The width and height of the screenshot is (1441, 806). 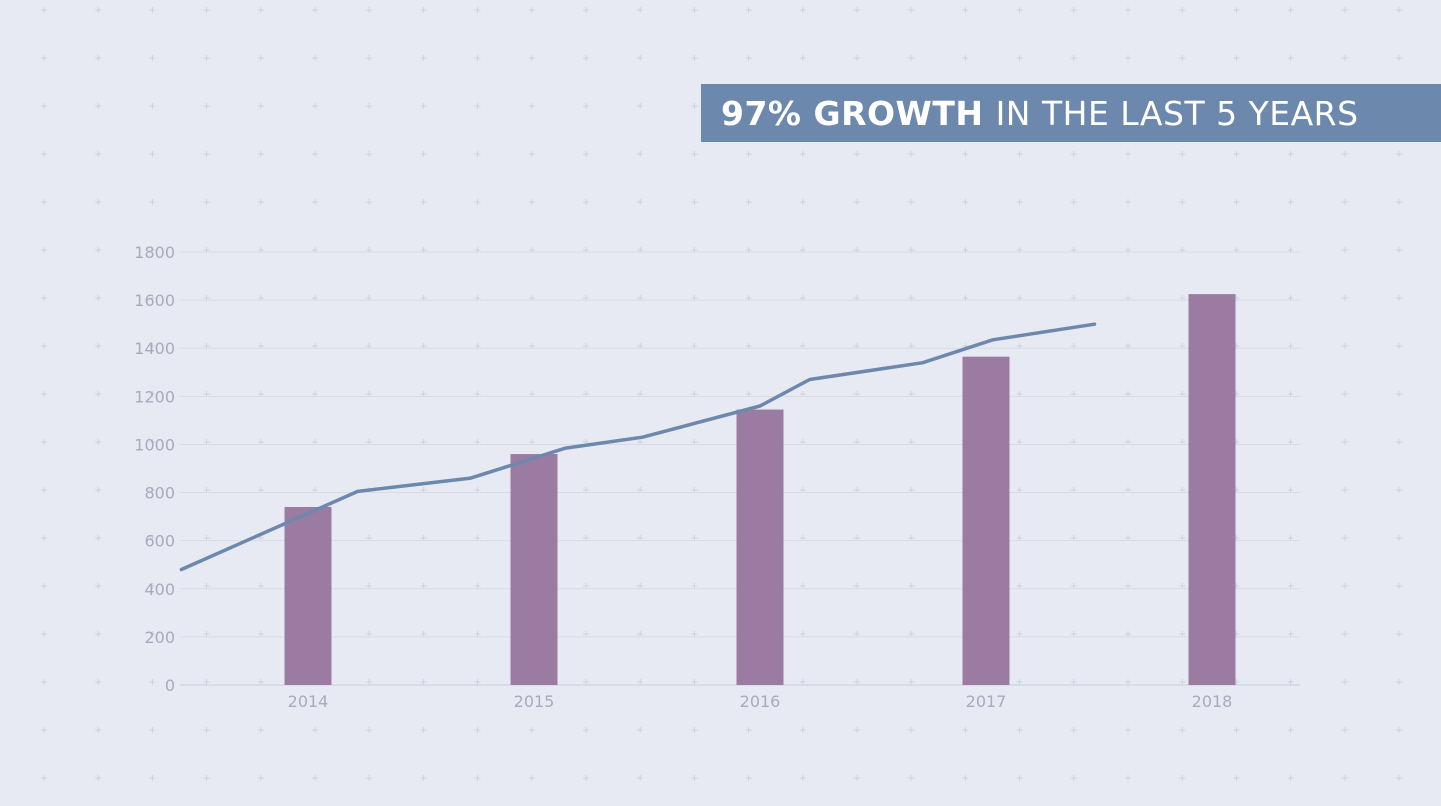 What do you see at coordinates (1212, 701) in the screenshot?
I see `x-tick-label: 2018` at bounding box center [1212, 701].